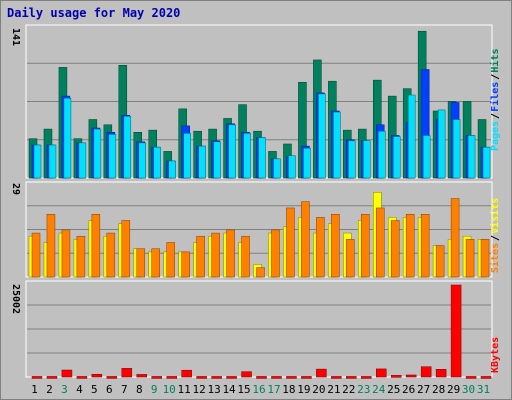 This screenshot has width=512, height=400. Describe the element at coordinates (184, 389) in the screenshot. I see `day-label: 11` at that location.